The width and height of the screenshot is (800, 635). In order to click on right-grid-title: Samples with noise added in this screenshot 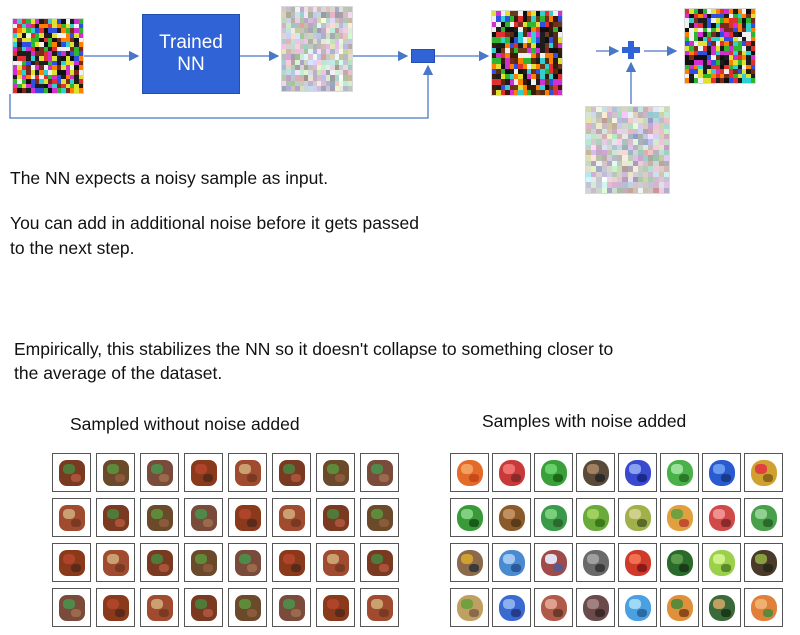, I will do `click(584, 421)`.